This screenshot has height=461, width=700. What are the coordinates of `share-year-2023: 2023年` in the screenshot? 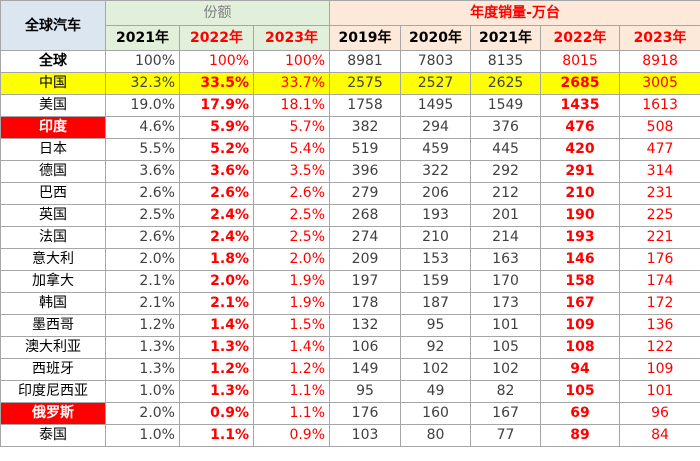 It's located at (291, 38).